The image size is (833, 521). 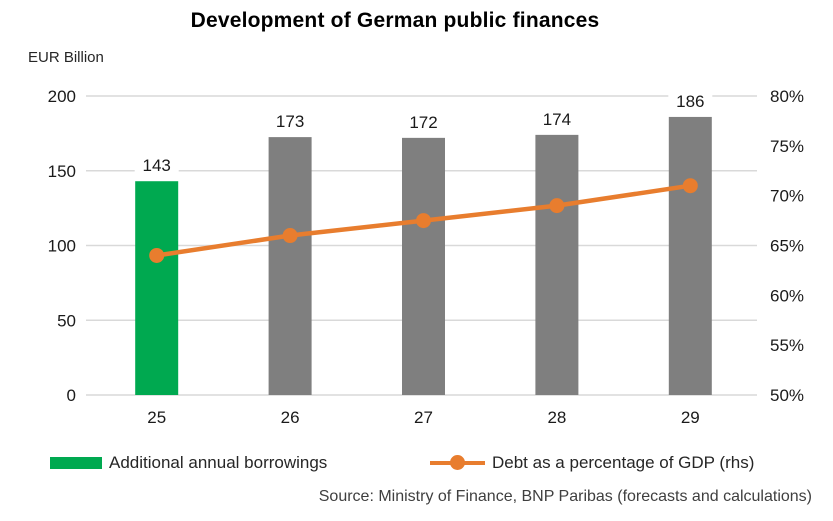 What do you see at coordinates (62, 96) in the screenshot?
I see `left-axis-tick-label: 200` at bounding box center [62, 96].